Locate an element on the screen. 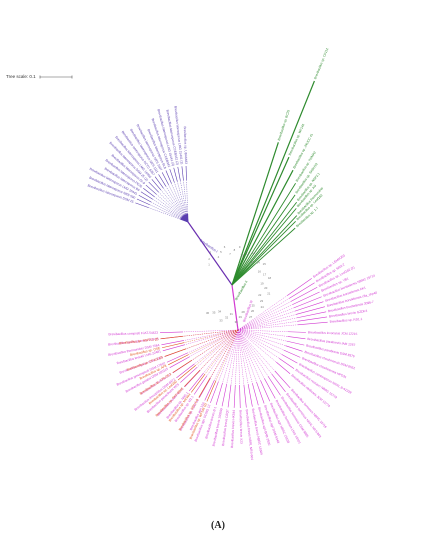 Image resolution: width=436 pixels, height=550 pixels. taxon-label: Brevibacillus sp. BC25 is located at coordinates (284, 125).